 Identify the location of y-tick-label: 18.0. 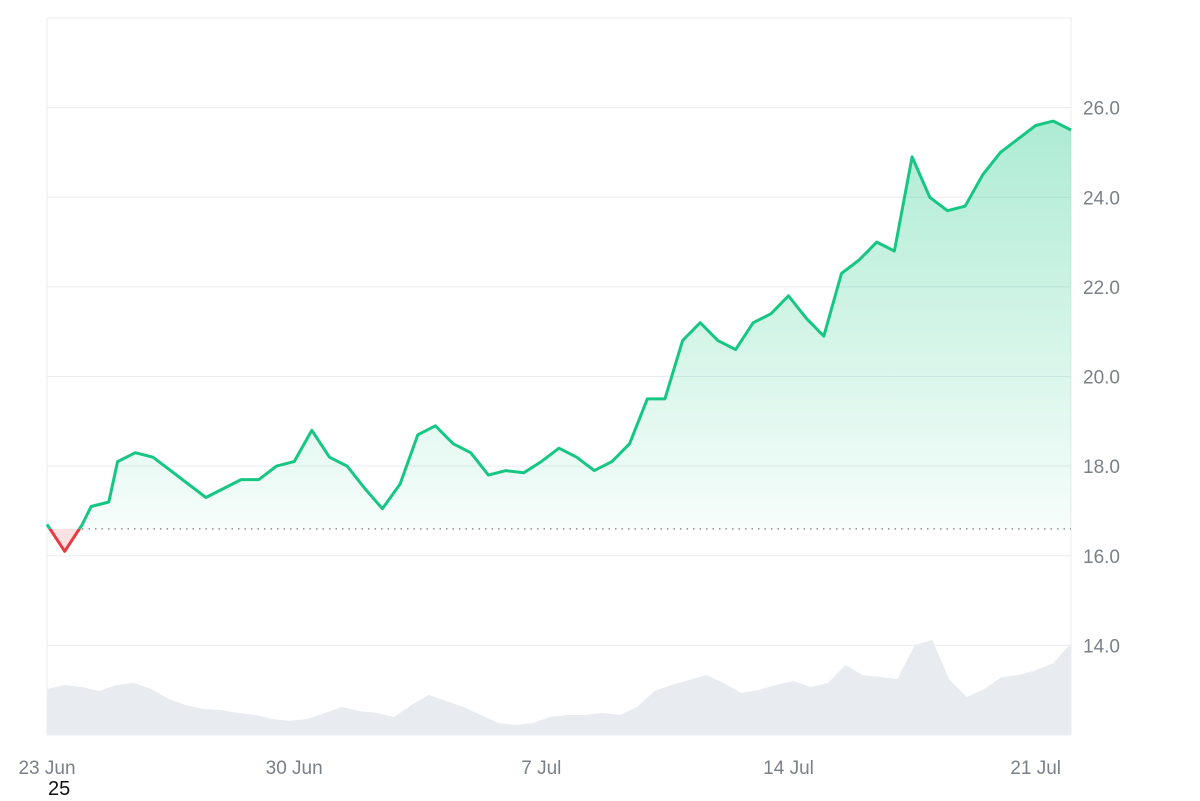
(1101, 467).